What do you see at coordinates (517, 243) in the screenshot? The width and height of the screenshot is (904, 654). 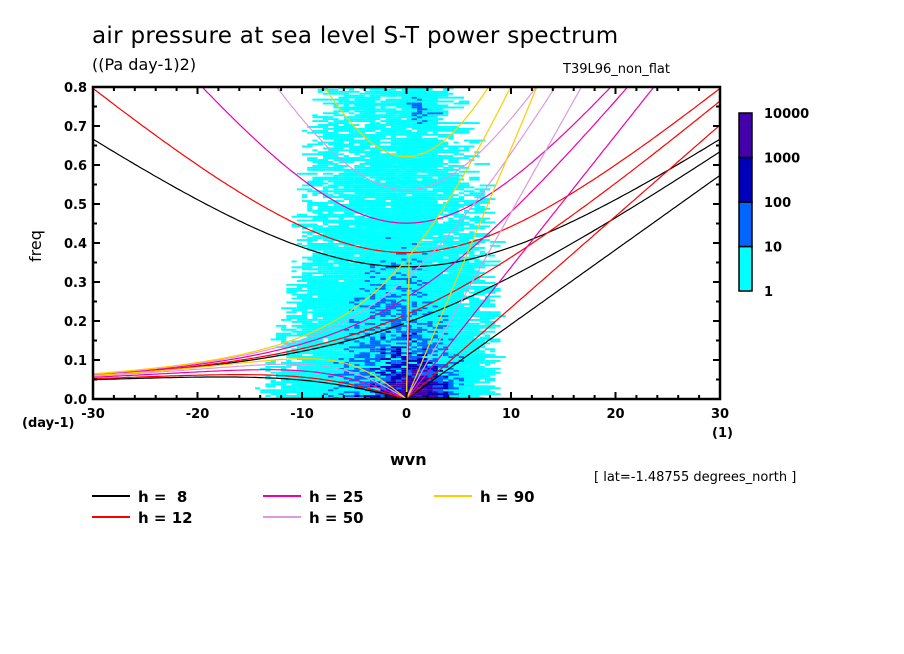 I see `curve-eig0-h25` at bounding box center [517, 243].